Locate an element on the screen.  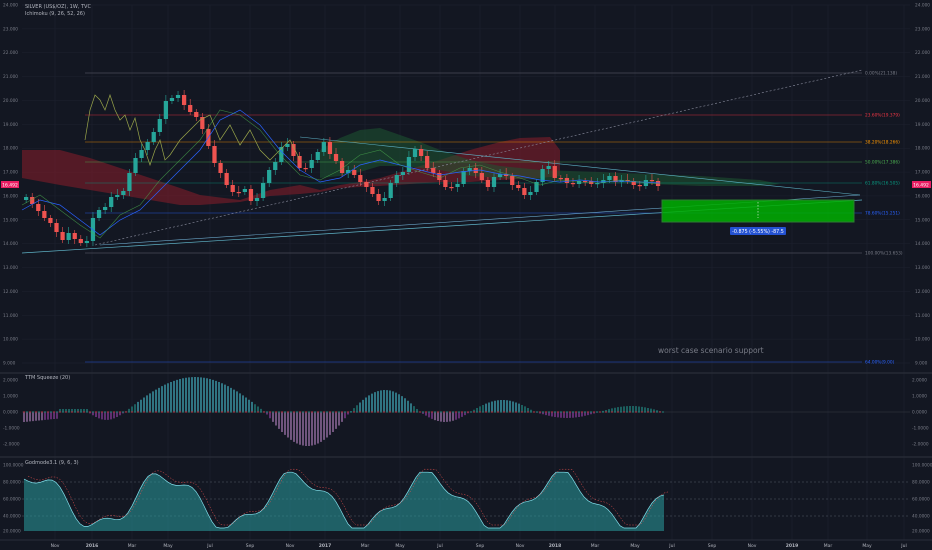
price-label: 17.000 is located at coordinates (922, 173).